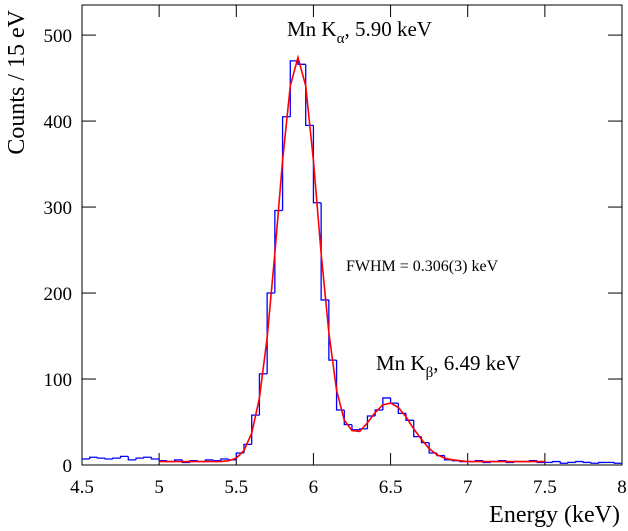  What do you see at coordinates (58, 294) in the screenshot?
I see `y-tick-label: 200` at bounding box center [58, 294].